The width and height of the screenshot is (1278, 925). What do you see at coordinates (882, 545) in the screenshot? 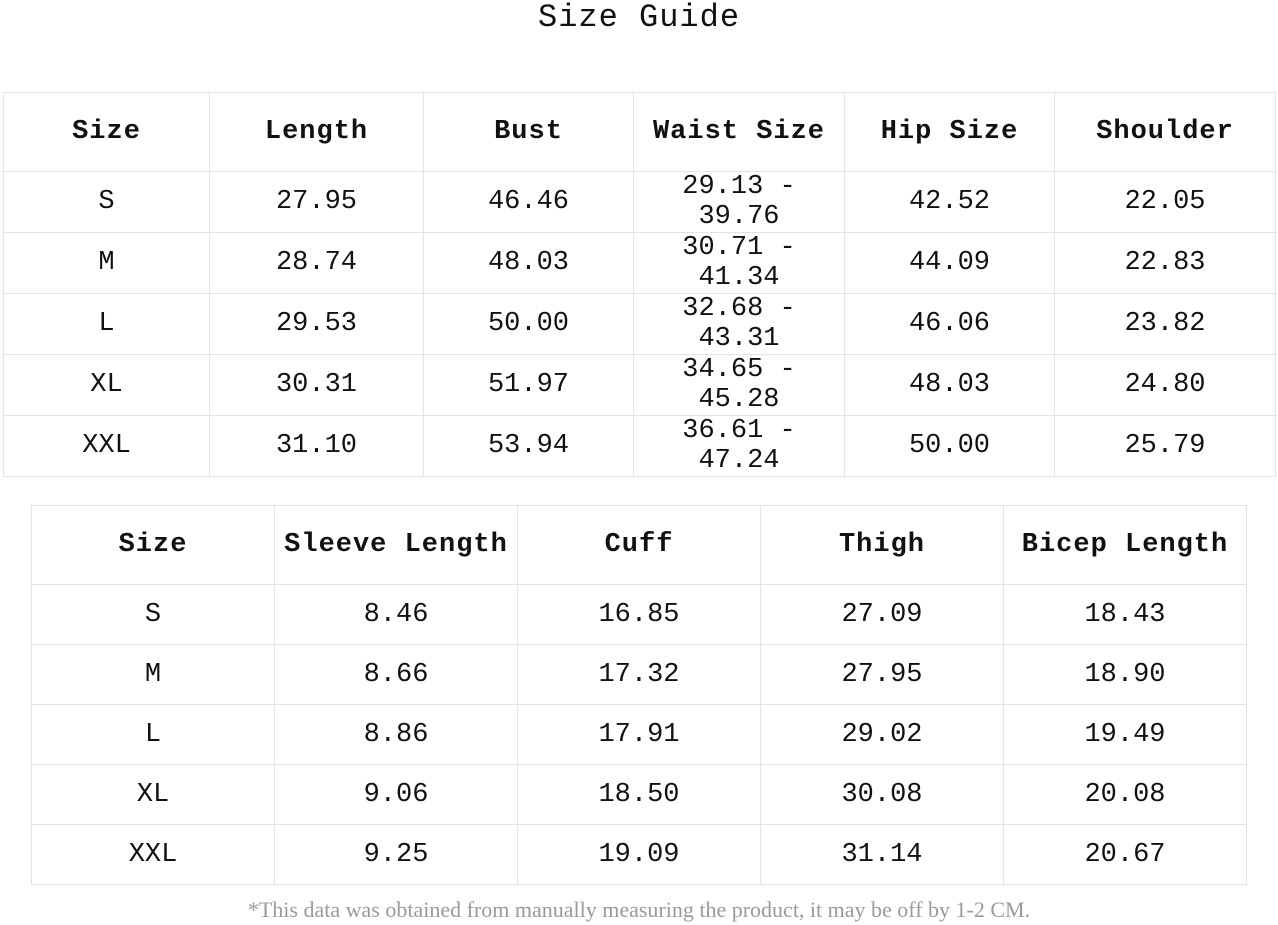
I see `column-header: Thigh` at bounding box center [882, 545].